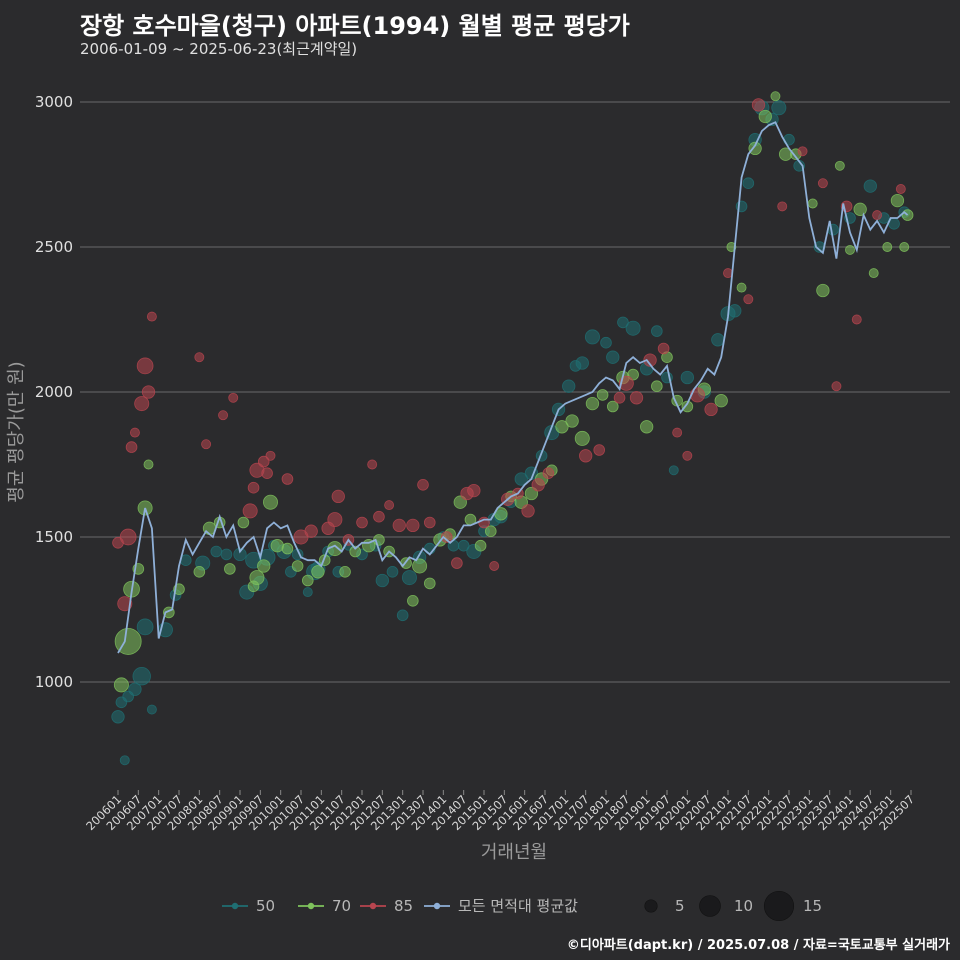  What do you see at coordinates (355, 26) in the screenshot?
I see `chart-title: 장항 호수마을(청구) 아파트(1994) 월별 평균 평당가` at bounding box center [355, 26].